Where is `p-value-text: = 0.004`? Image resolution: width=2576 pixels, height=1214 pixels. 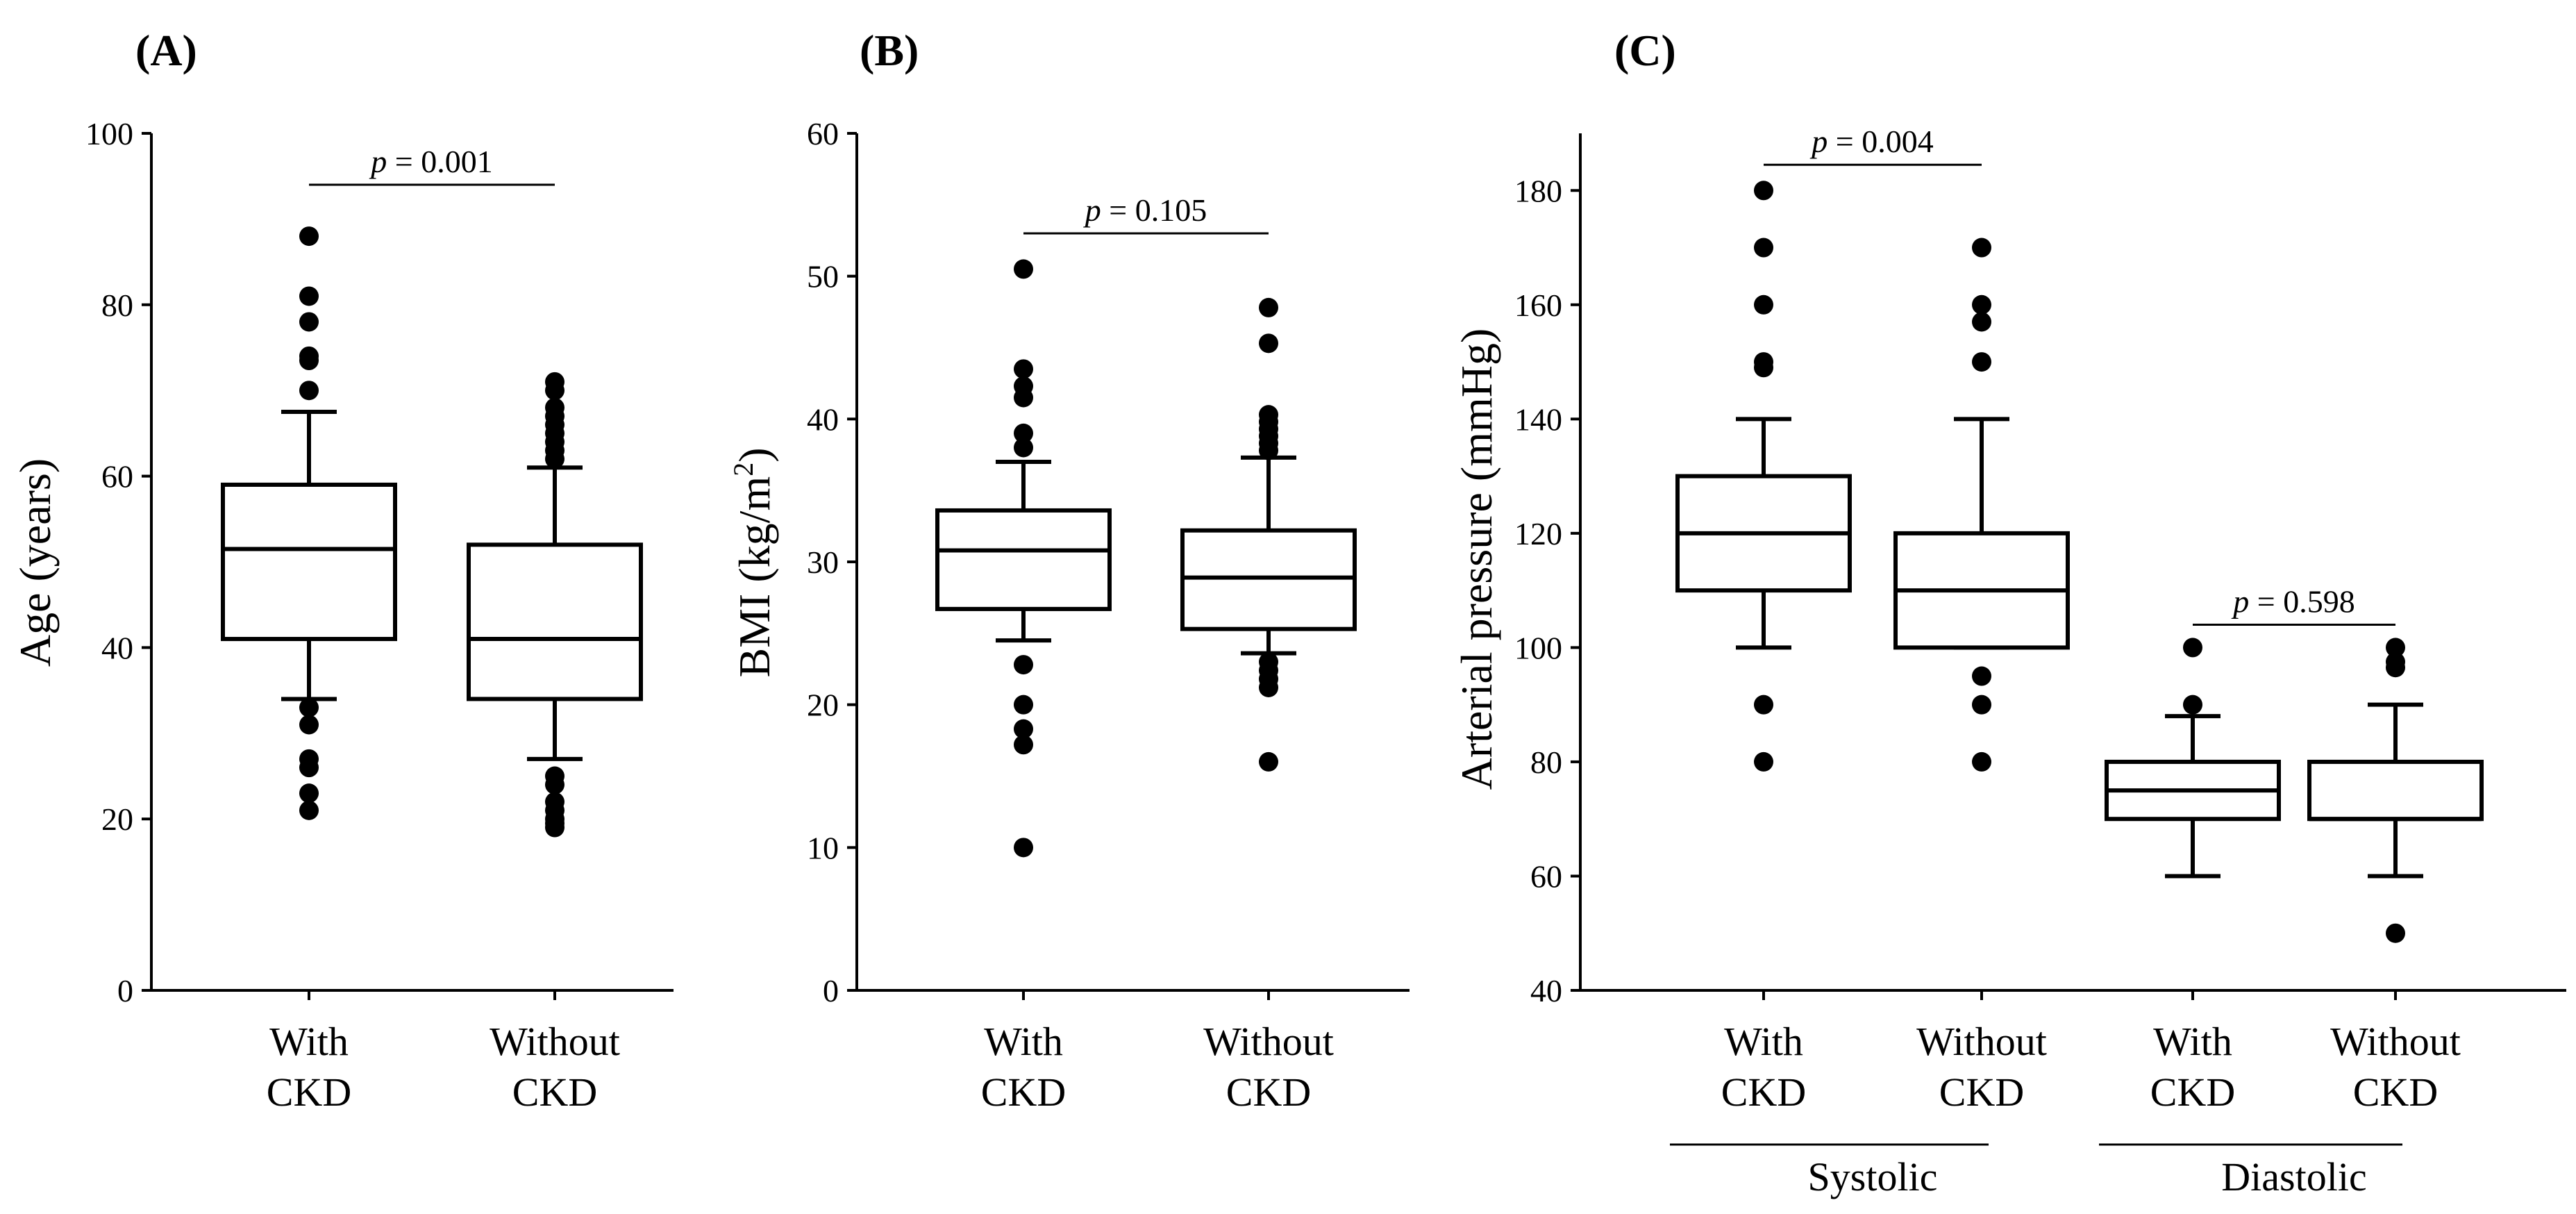 p-value-text: = 0.004 is located at coordinates (1880, 142).